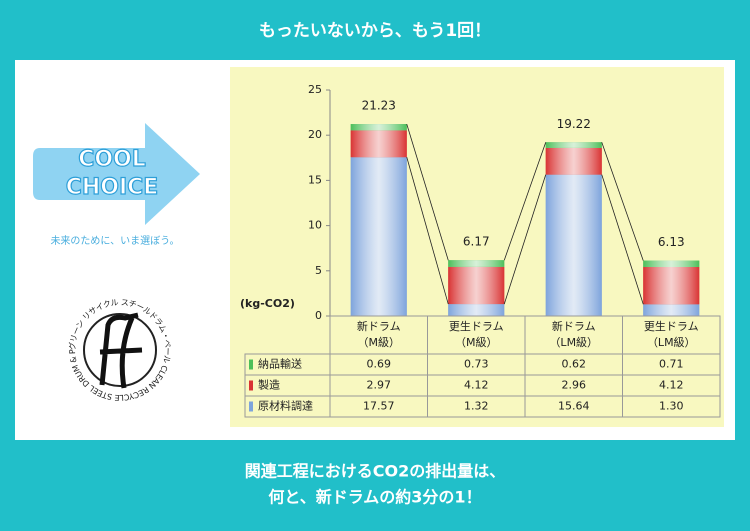 This screenshot has height=531, width=750. Describe the element at coordinates (112, 187) in the screenshot. I see `logo-choice: CHOICE` at that location.